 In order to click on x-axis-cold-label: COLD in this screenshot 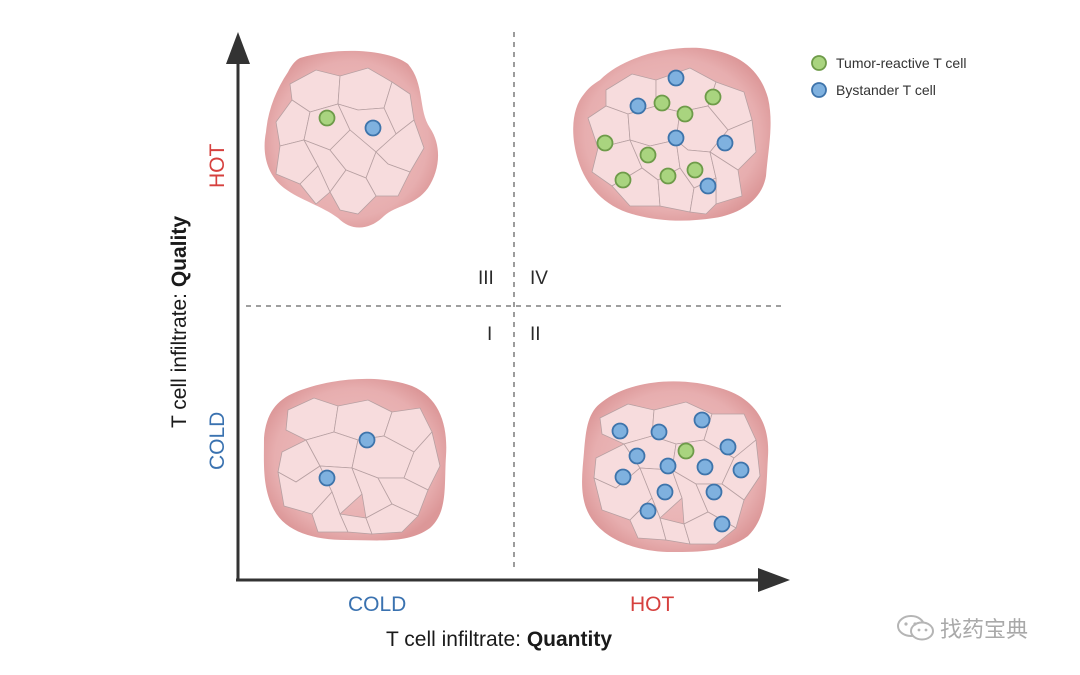, I will do `click(377, 604)`.